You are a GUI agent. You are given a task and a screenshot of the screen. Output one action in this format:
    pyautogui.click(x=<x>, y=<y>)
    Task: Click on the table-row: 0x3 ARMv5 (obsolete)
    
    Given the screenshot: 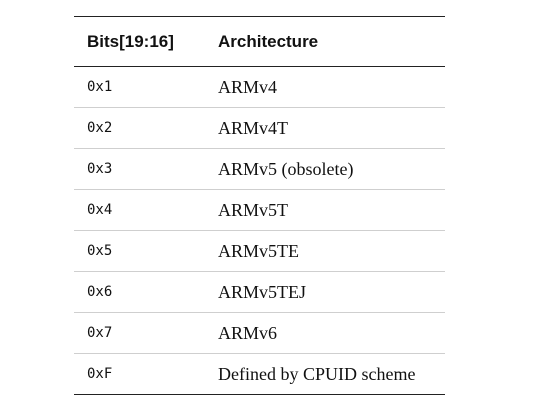 What is the action you would take?
    pyautogui.click(x=259, y=169)
    